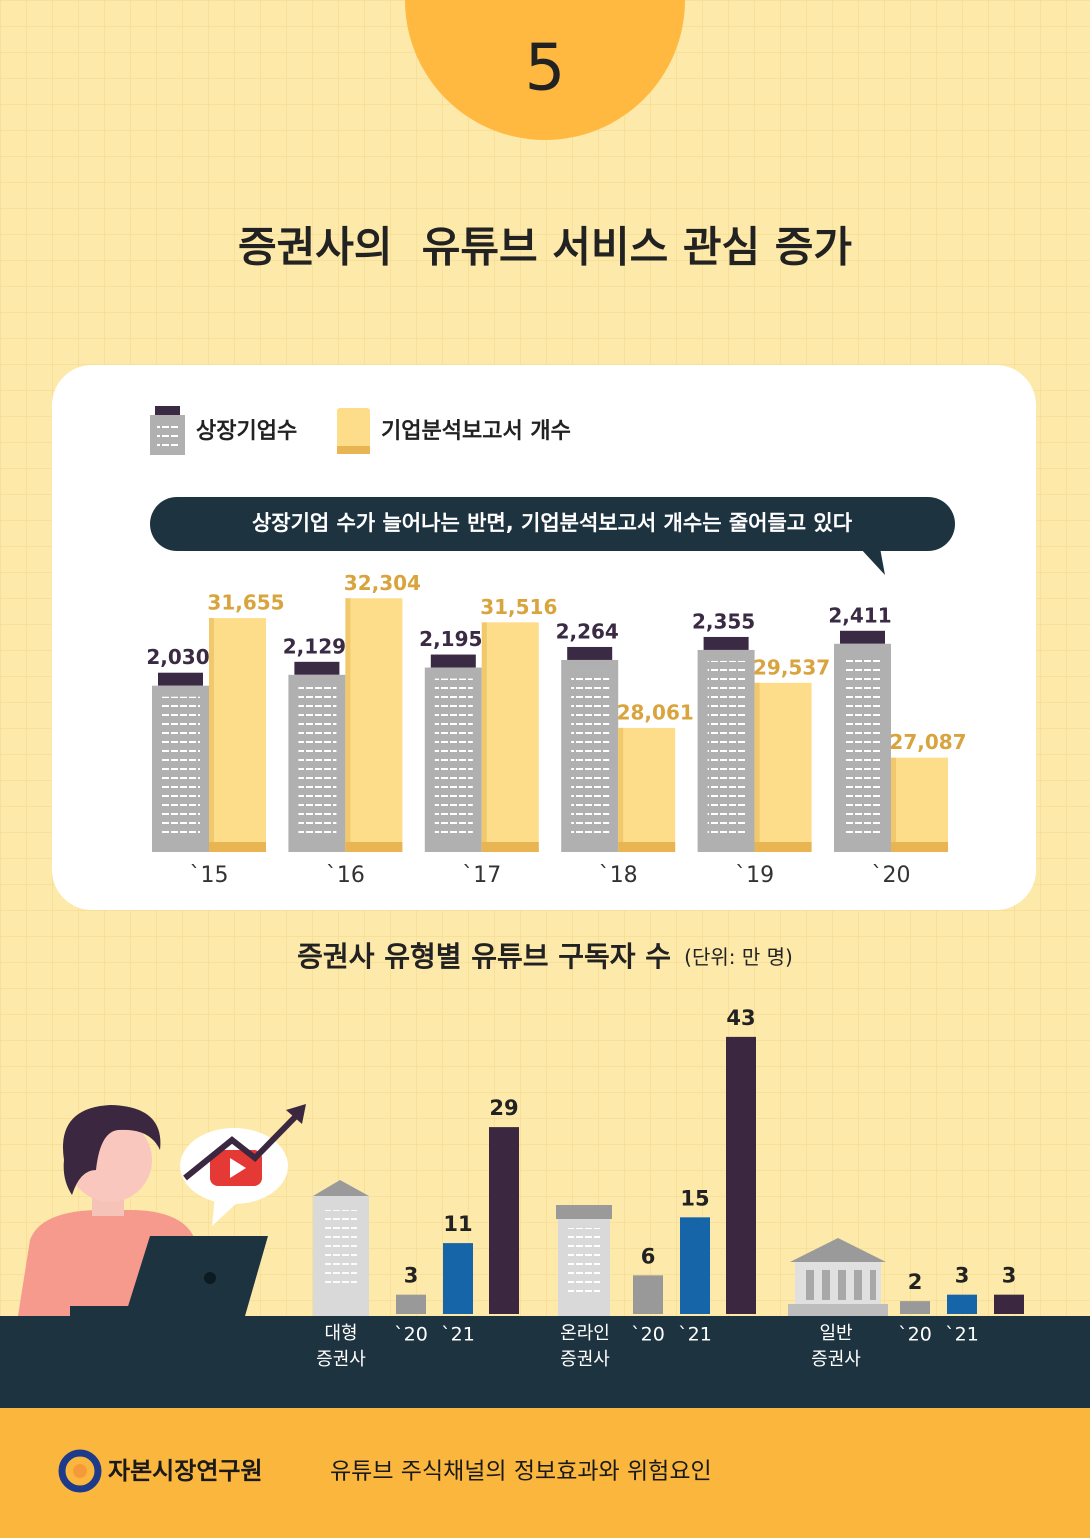 This screenshot has width=1090, height=1538. Describe the element at coordinates (167, 410) in the screenshot. I see `legend-cap` at that location.